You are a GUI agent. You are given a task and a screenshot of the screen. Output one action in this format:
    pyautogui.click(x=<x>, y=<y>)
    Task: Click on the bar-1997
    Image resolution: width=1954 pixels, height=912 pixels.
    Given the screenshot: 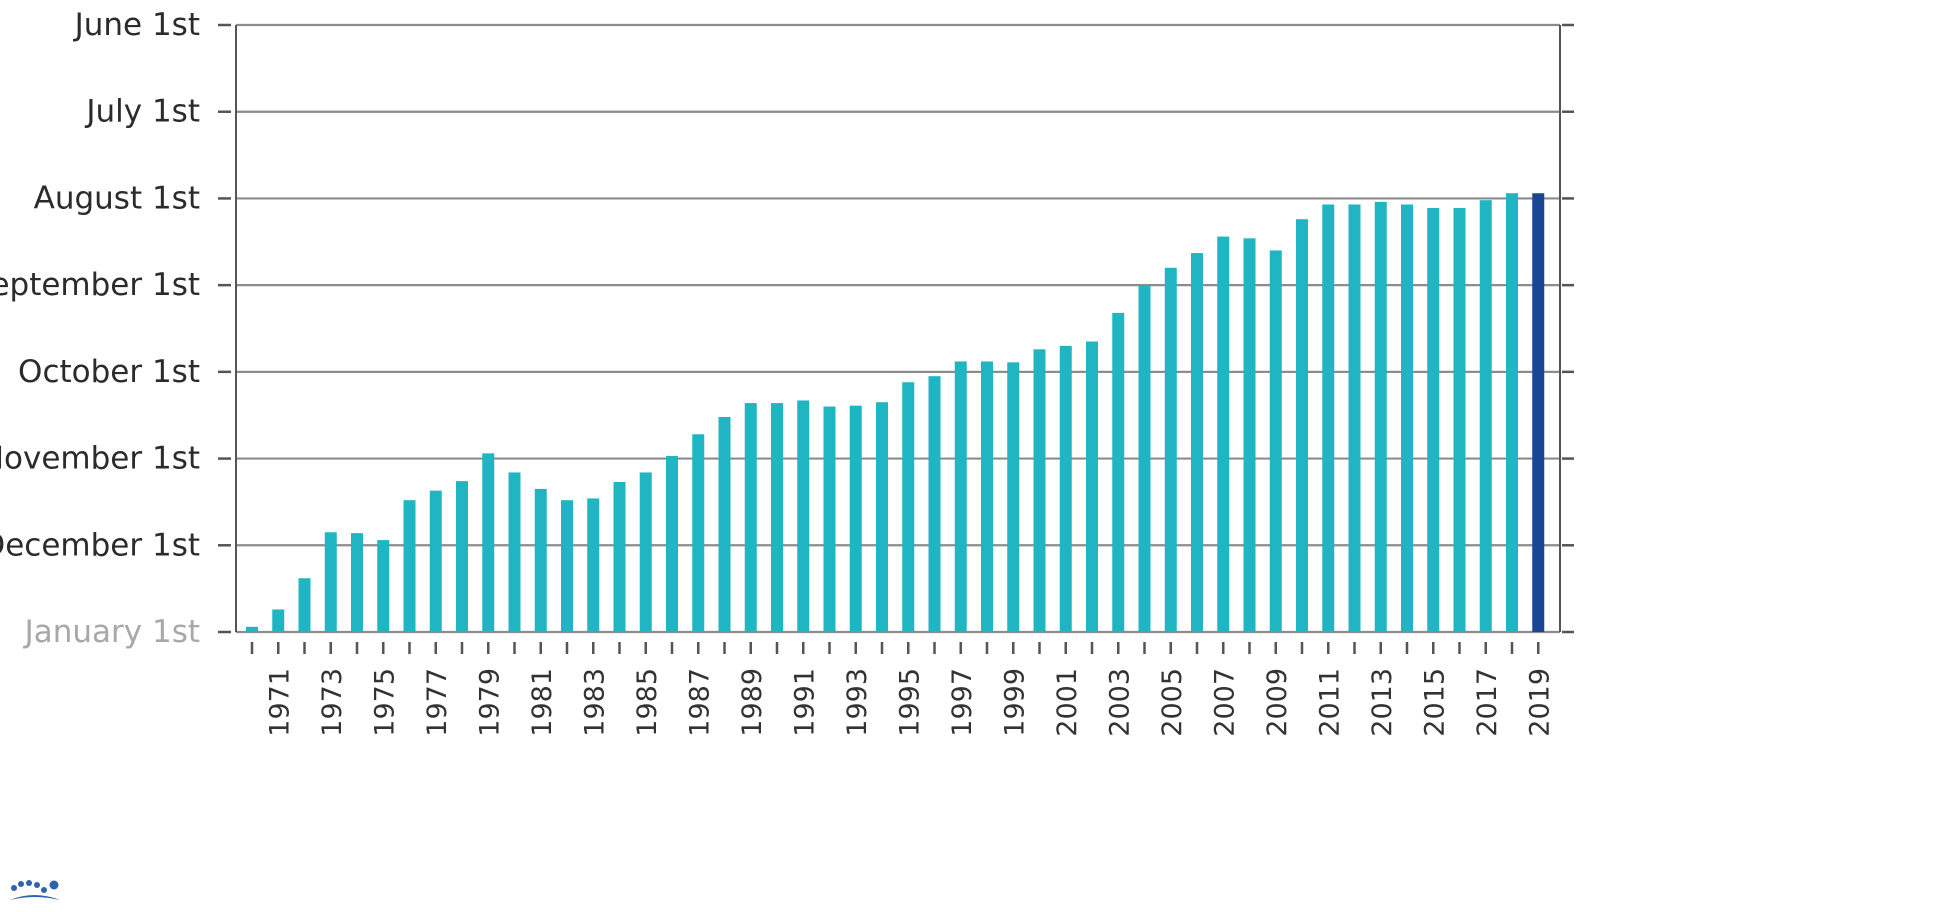 What is the action you would take?
    pyautogui.click(x=960, y=496)
    